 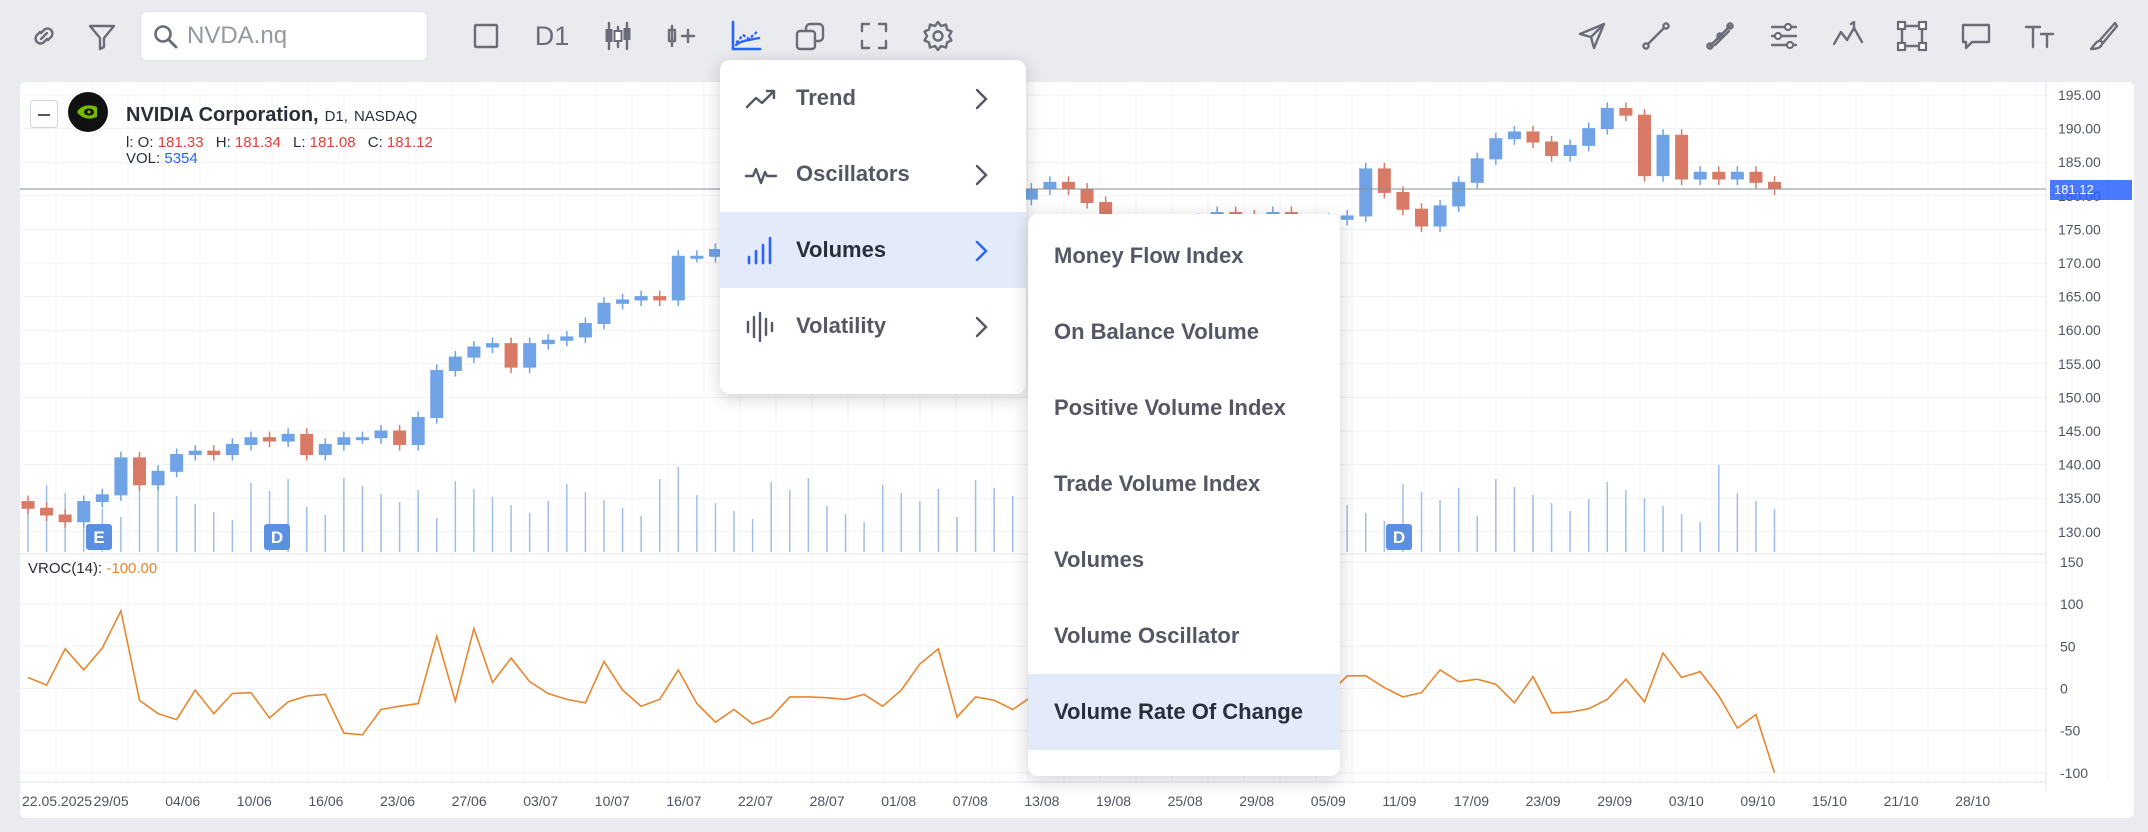 What do you see at coordinates (223, 142) in the screenshot?
I see `high-label: H:` at bounding box center [223, 142].